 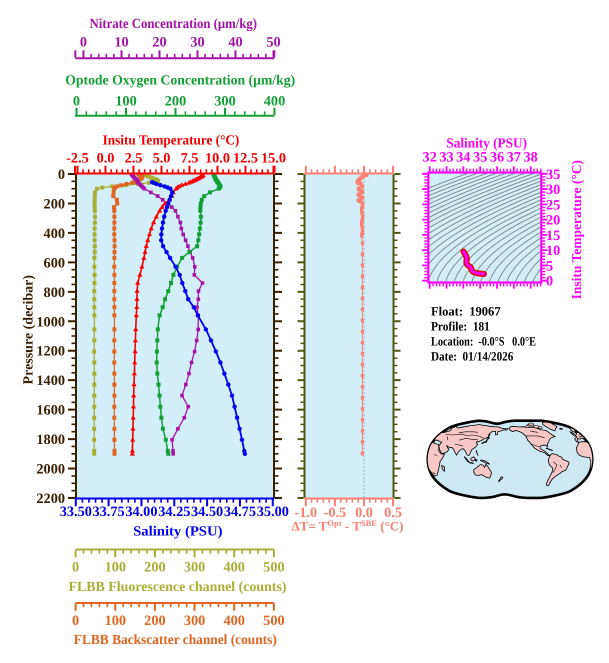 What do you see at coordinates (273, 43) in the screenshot?
I see `svg-text: 50` at bounding box center [273, 43].